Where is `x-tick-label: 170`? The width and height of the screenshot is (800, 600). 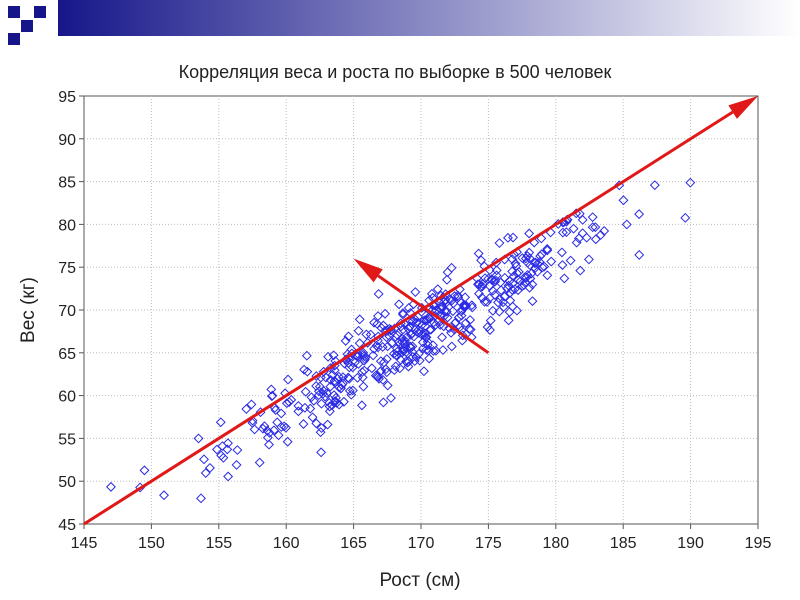 x-tick-label: 170 is located at coordinates (421, 543).